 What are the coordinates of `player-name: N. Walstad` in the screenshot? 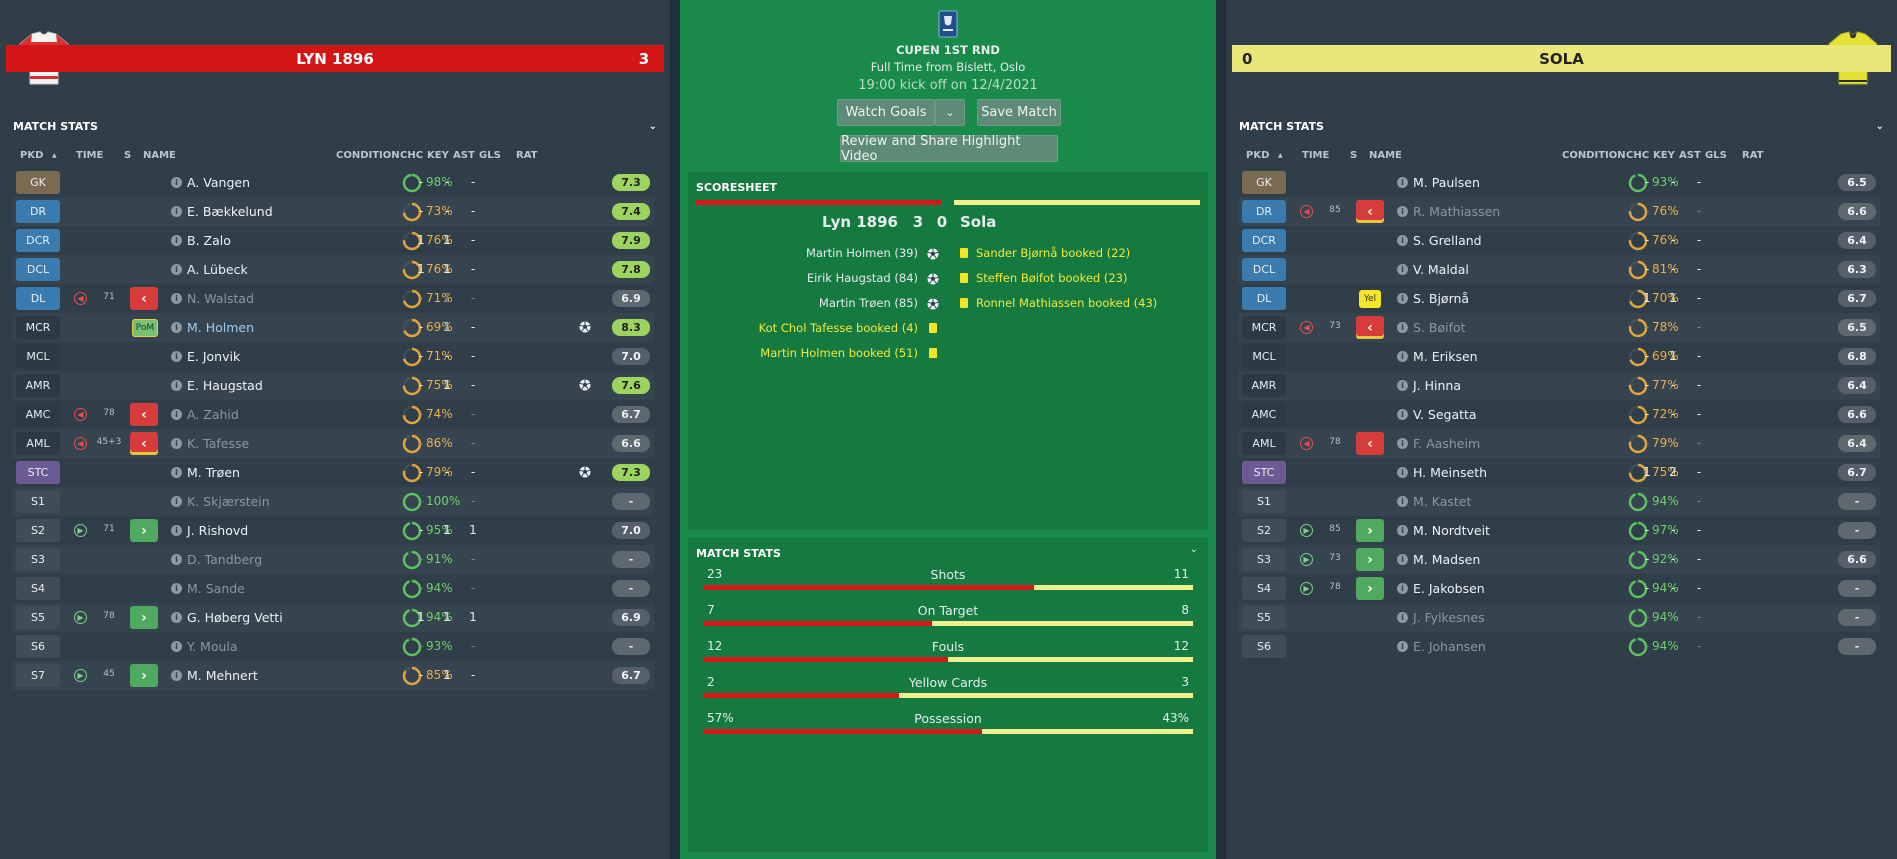 It's located at (220, 298).